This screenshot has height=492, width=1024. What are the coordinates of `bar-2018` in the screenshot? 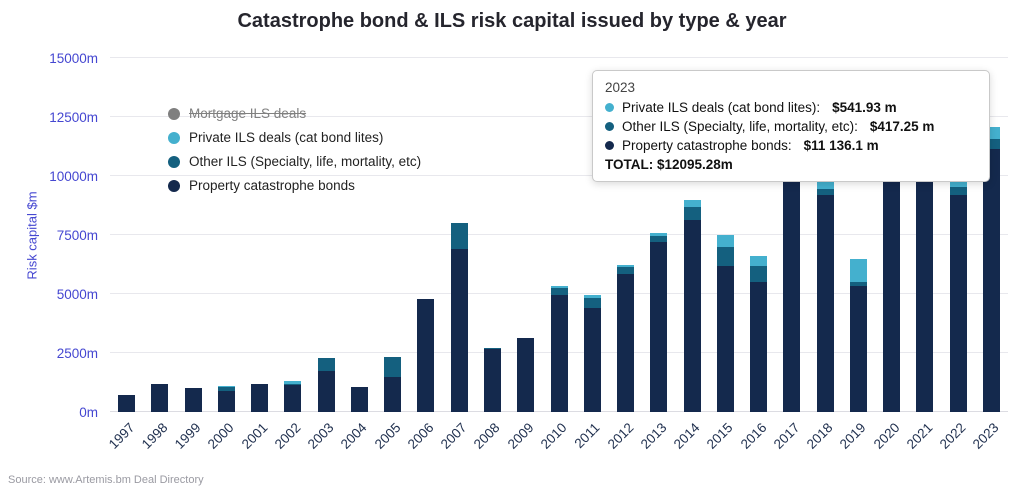 It's located at (825, 296).